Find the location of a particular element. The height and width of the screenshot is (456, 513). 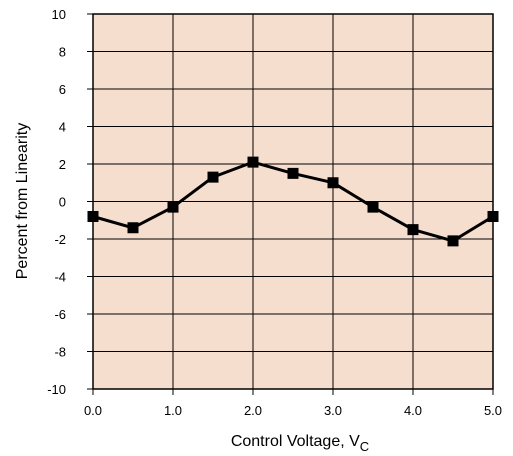

y-tick-label: 0 is located at coordinates (62, 202).